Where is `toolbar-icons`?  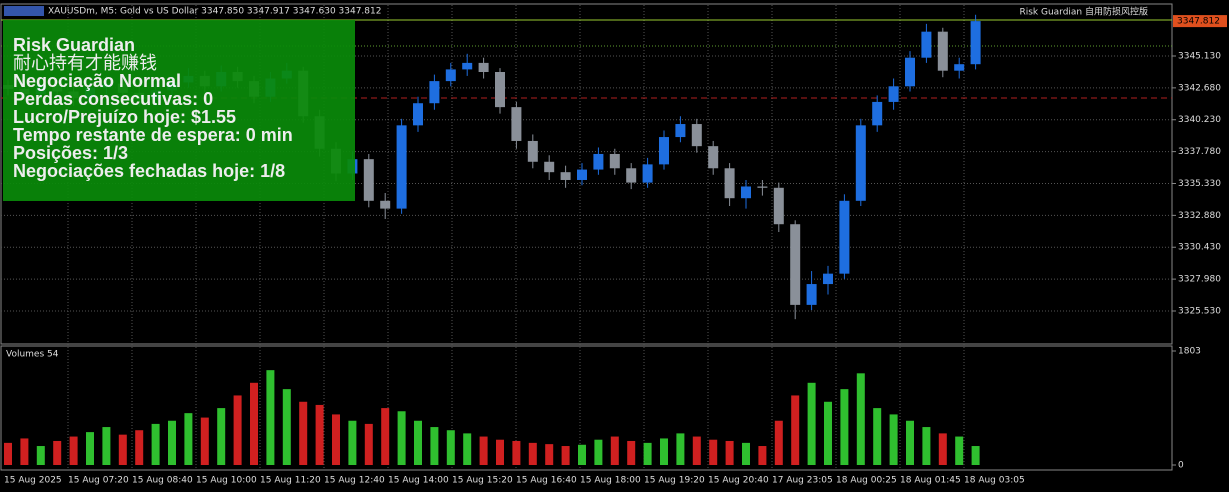 toolbar-icons is located at coordinates (24, 11).